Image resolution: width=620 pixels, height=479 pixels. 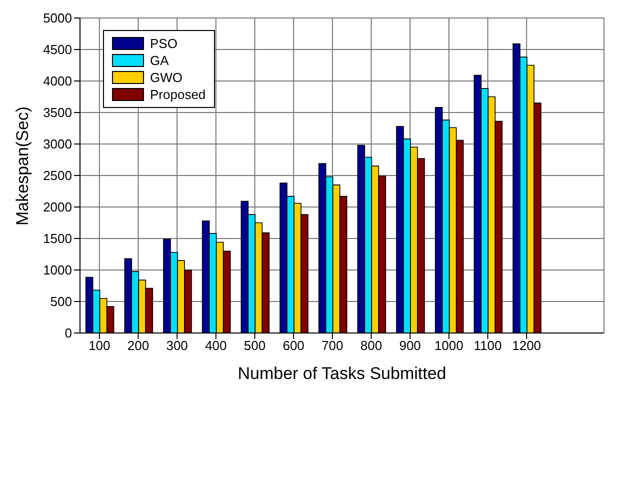 I want to click on legend-label: Proposed, so click(x=178, y=94).